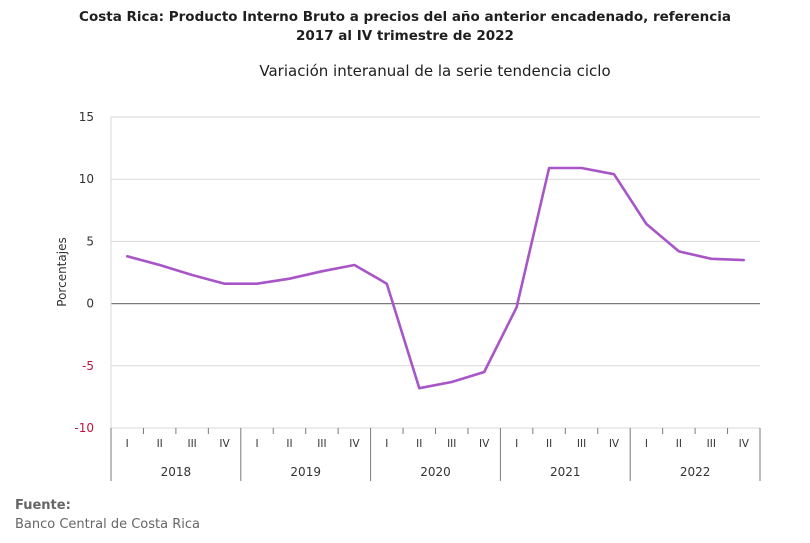 The width and height of the screenshot is (810, 543). What do you see at coordinates (62, 271) in the screenshot?
I see `y-axis-label: Porcentajes` at bounding box center [62, 271].